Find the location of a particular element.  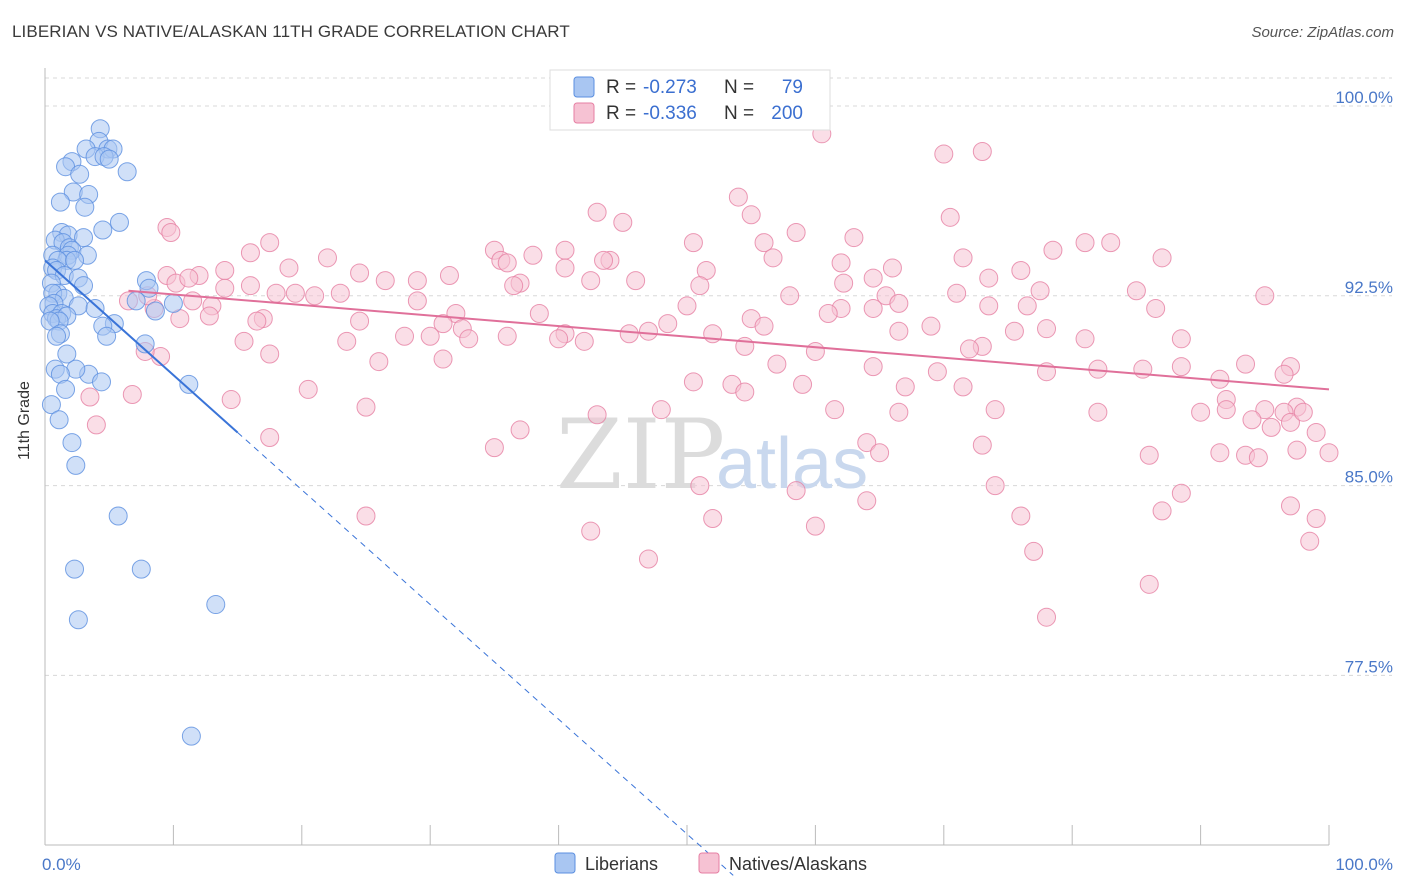

legend-r-value-2: -0.336 is located at coordinates (670, 113).